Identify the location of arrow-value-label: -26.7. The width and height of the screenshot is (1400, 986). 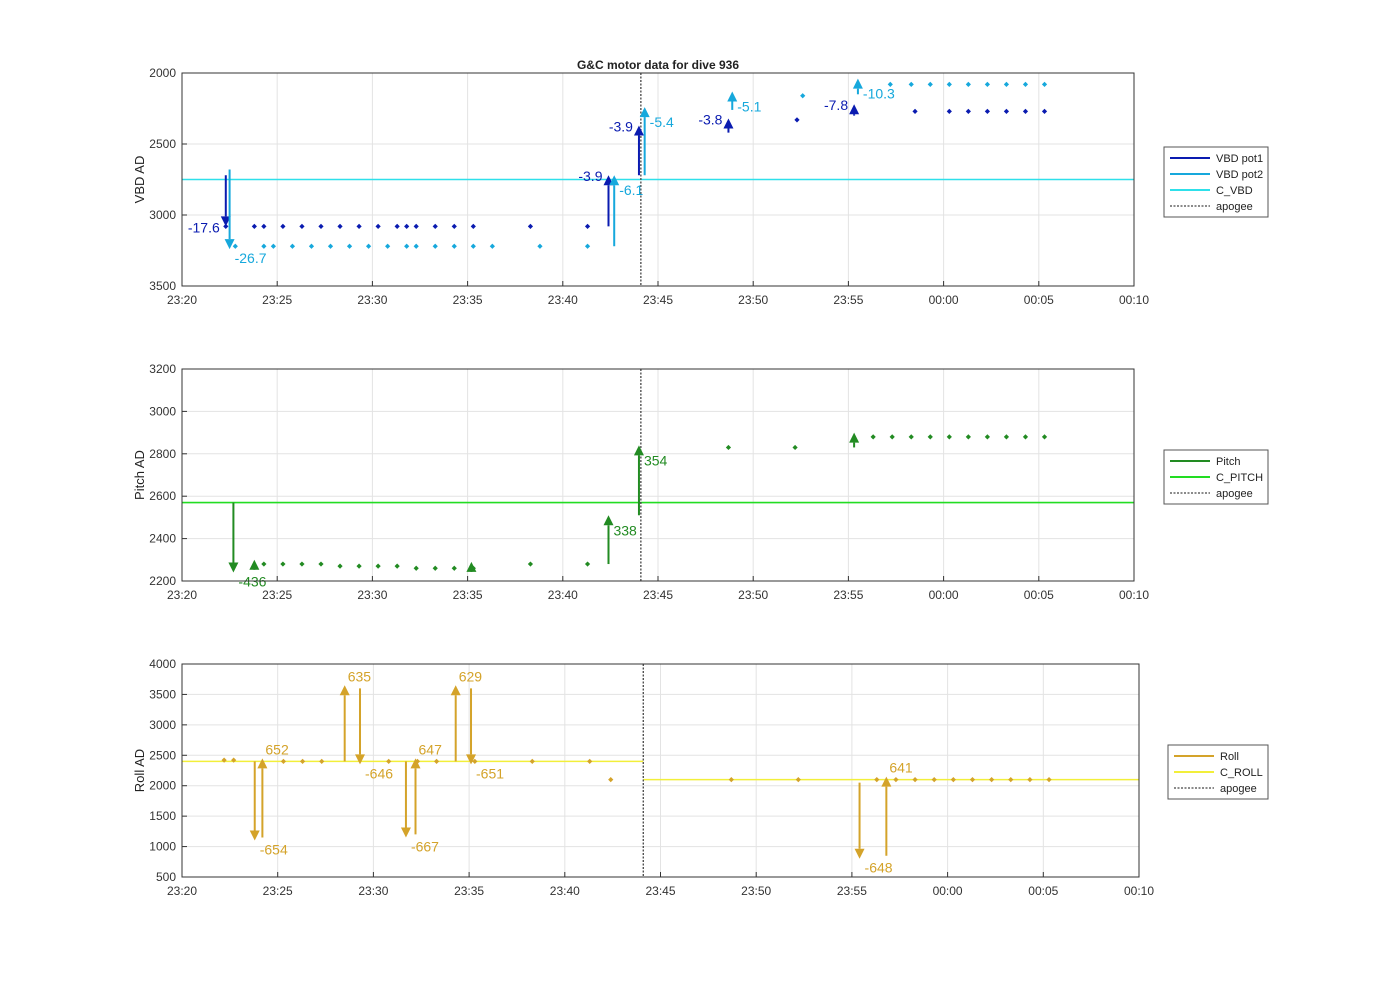
(251, 258).